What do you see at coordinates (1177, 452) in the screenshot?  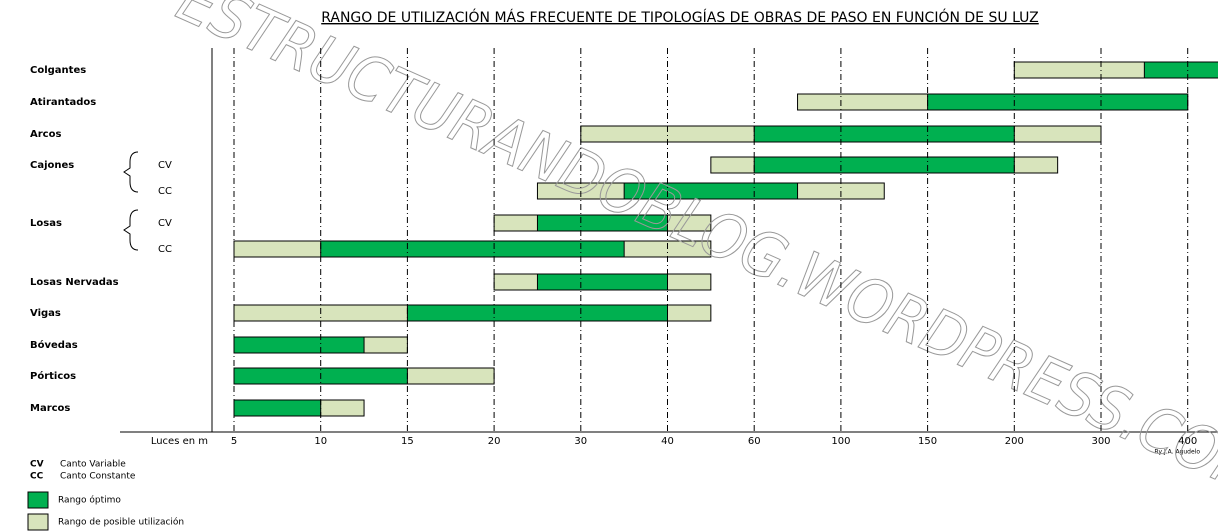 I see `credit: By J.A. Agudelo` at bounding box center [1177, 452].